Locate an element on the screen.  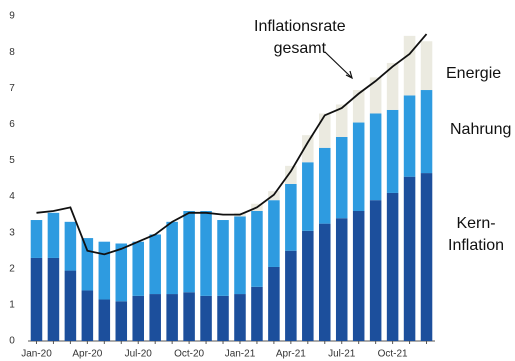
x-tick-label: Jan-20 is located at coordinates (36, 354).